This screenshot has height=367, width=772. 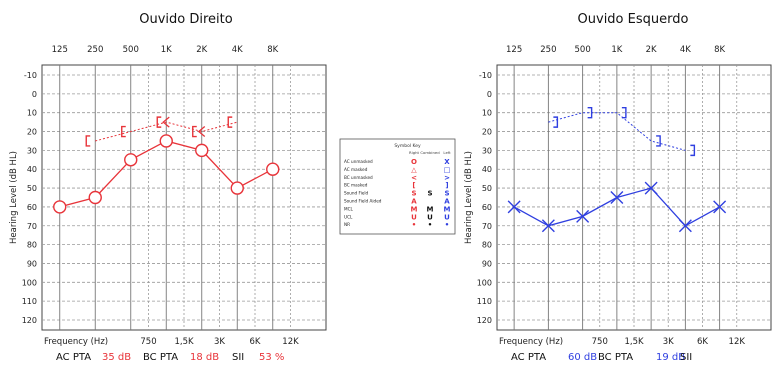 What do you see at coordinates (349, 208) in the screenshot?
I see `legend-row-label: MCL` at bounding box center [349, 208].